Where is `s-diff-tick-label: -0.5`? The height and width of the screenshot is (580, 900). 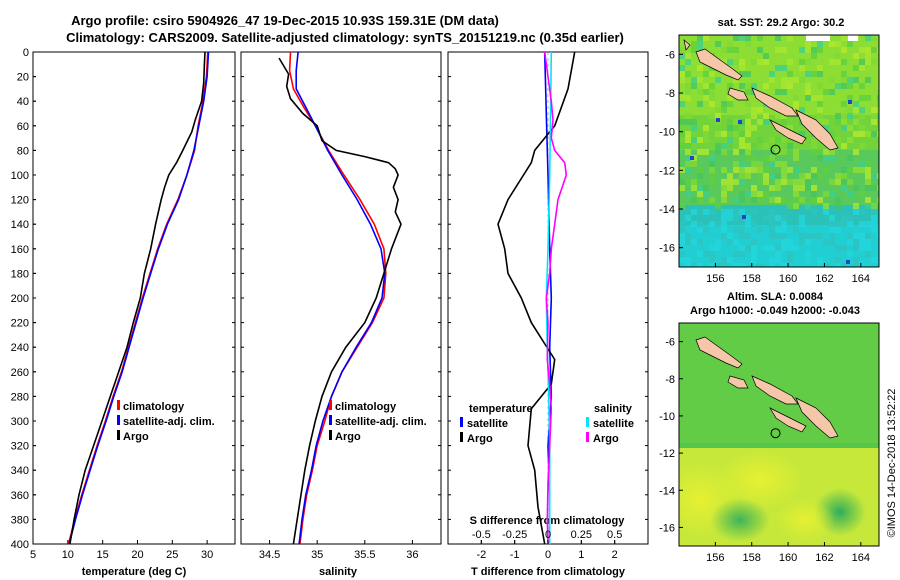 s-diff-tick-label: -0.5 is located at coordinates (481, 535).